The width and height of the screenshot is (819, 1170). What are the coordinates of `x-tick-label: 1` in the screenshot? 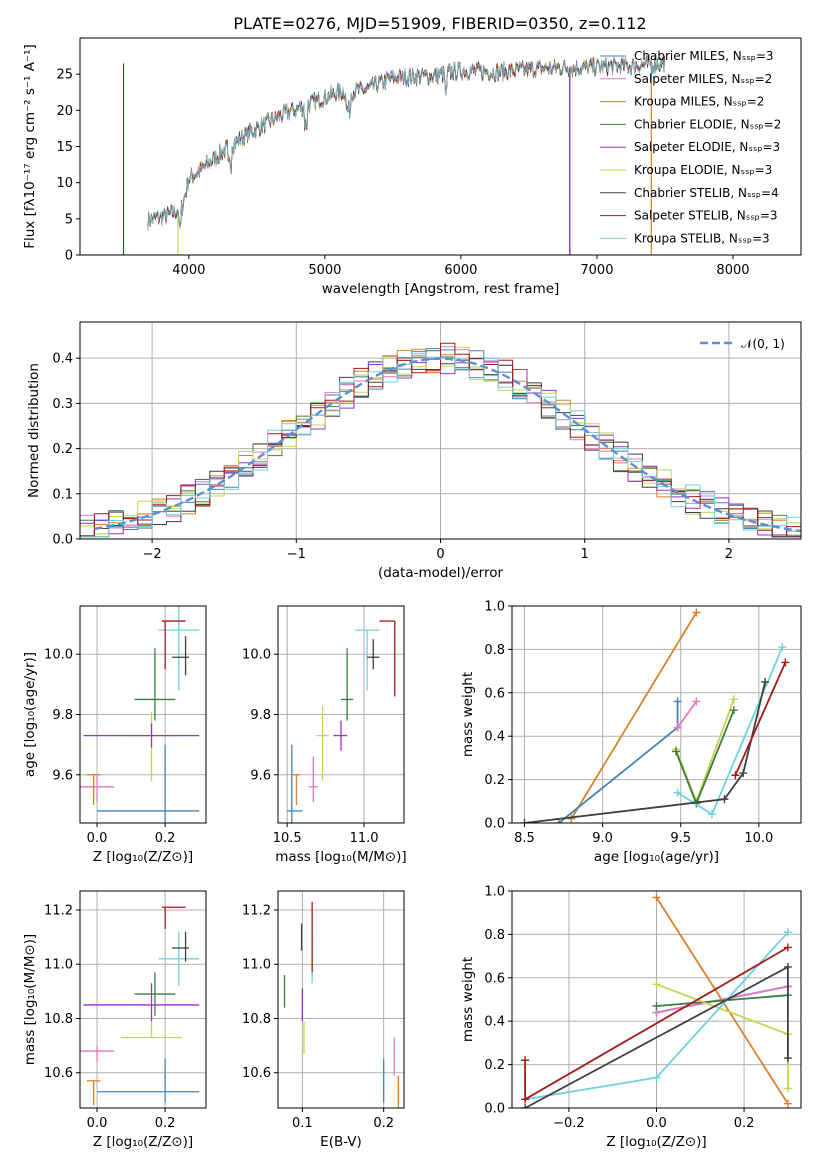 It's located at (585, 554).